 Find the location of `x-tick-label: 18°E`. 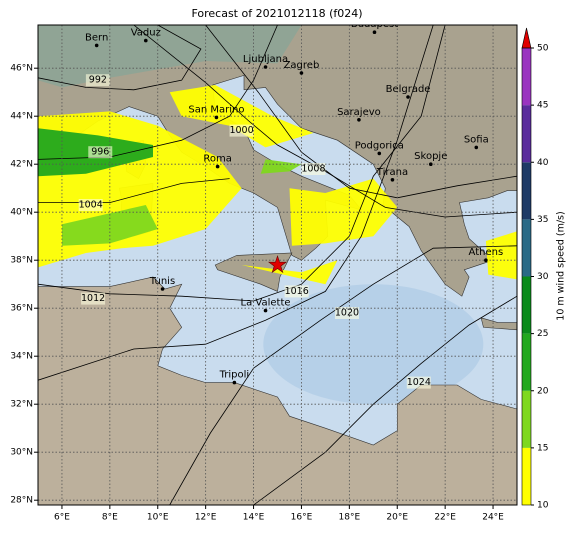

x-tick-label: 18°E is located at coordinates (350, 518).